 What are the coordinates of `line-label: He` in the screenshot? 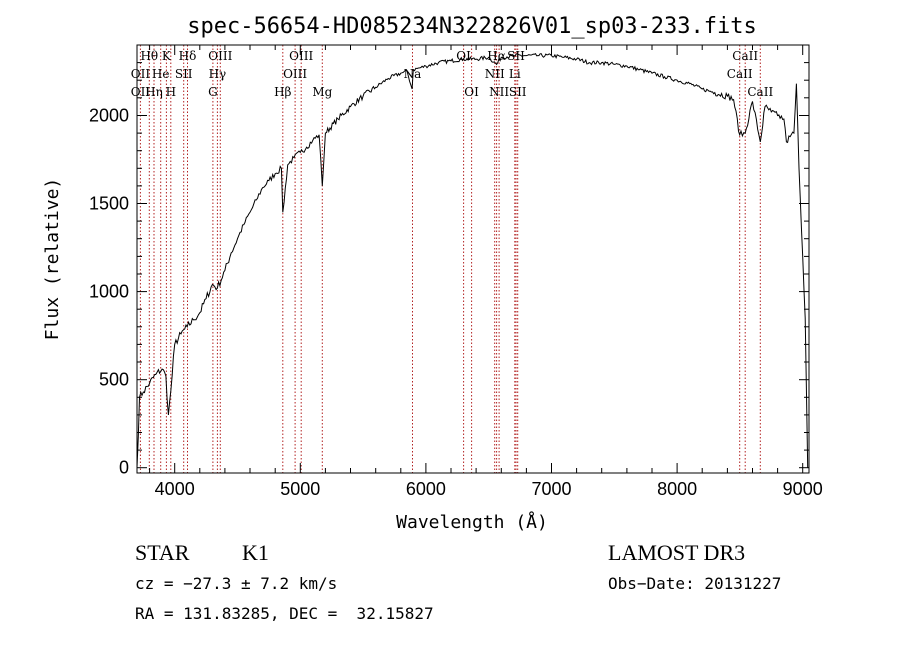 It's located at (161, 74).